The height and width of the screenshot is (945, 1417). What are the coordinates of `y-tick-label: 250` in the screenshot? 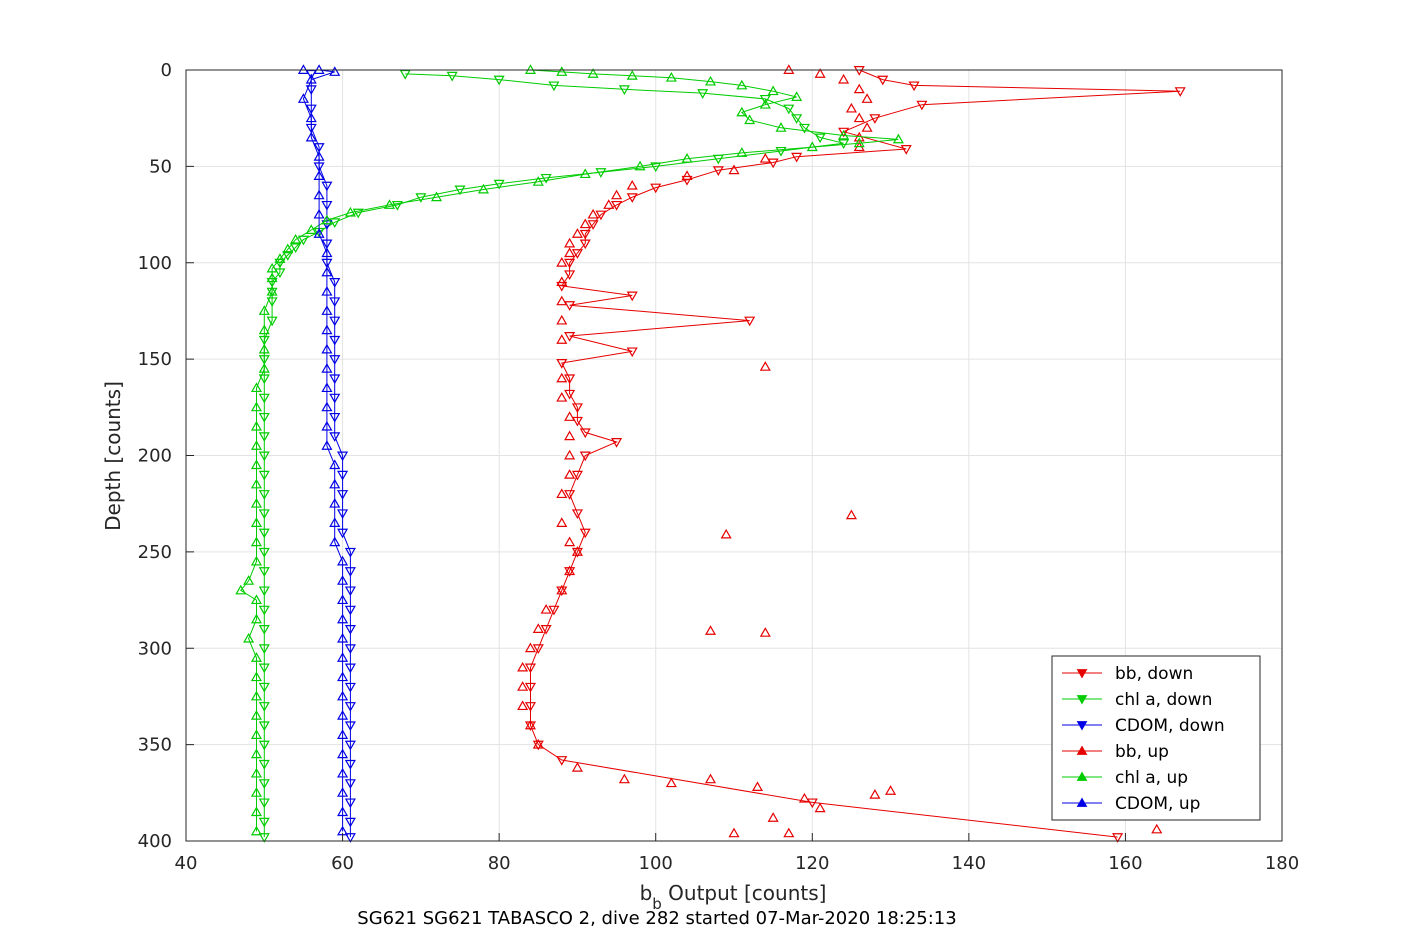 It's located at (155, 552).